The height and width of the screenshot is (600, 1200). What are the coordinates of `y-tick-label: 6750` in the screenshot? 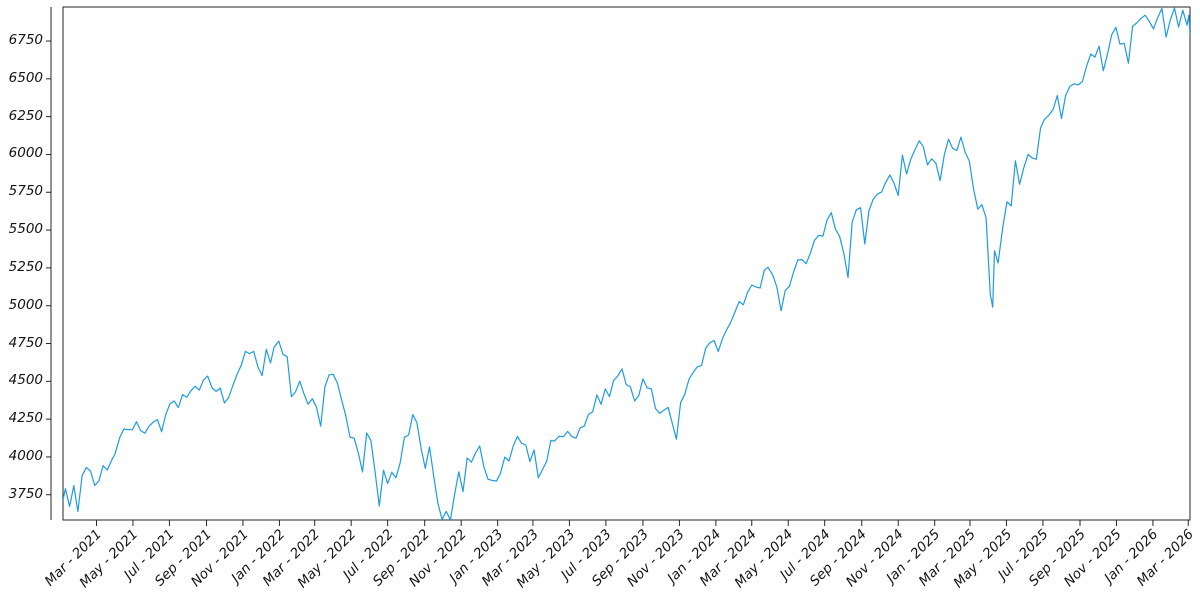 It's located at (25, 40).